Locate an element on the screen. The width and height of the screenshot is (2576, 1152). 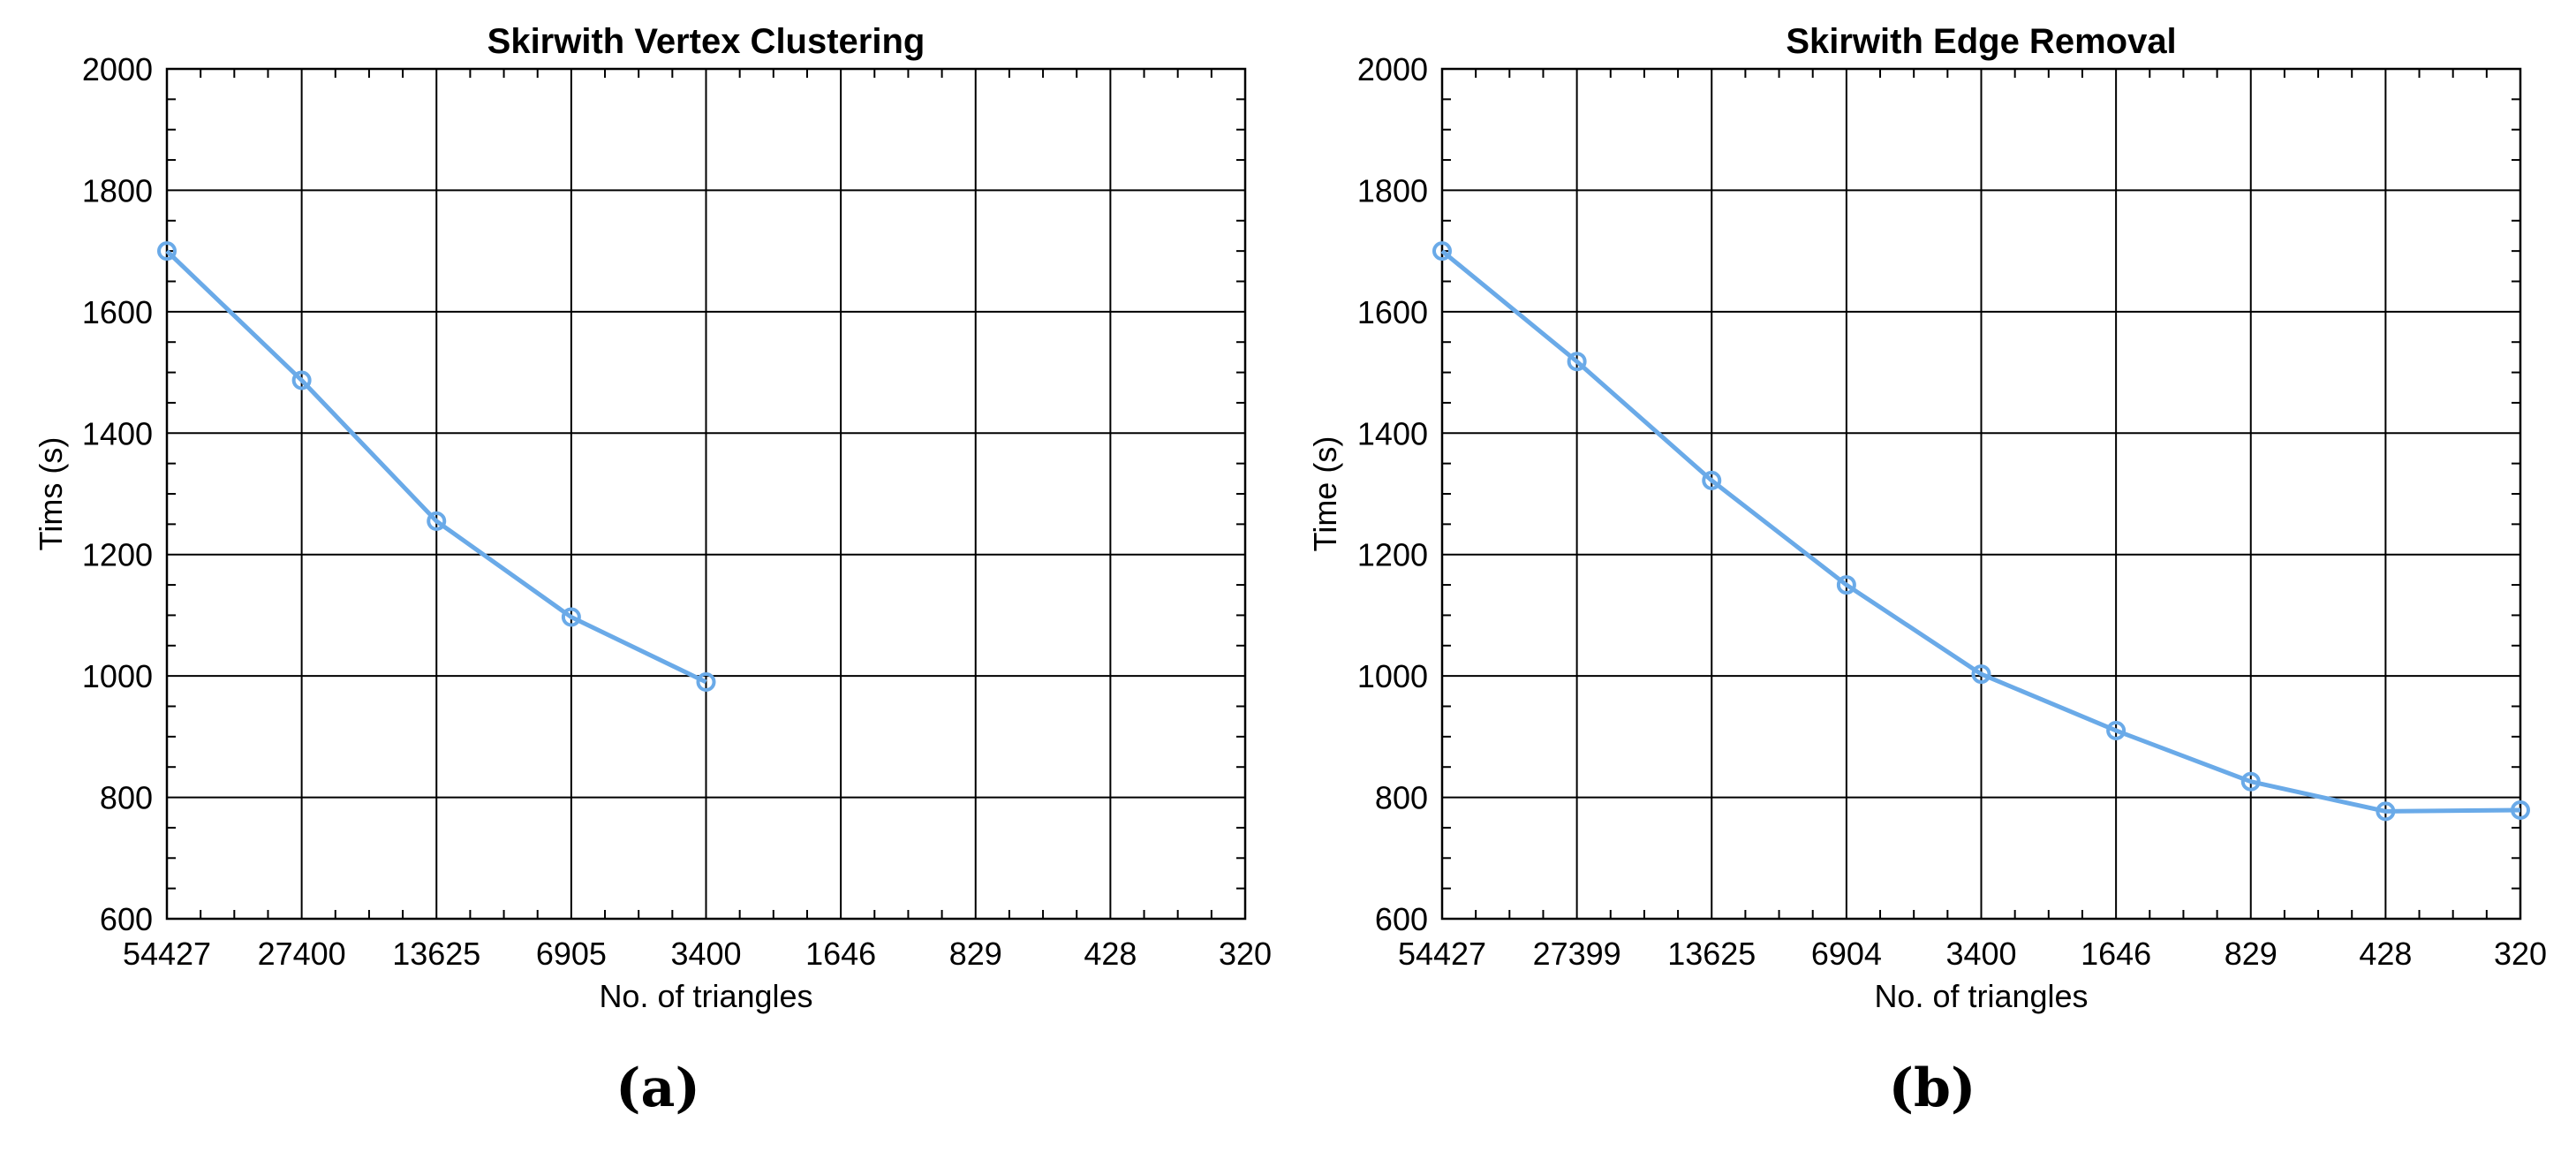
panel-label: (b) is located at coordinates (1932, 1088).